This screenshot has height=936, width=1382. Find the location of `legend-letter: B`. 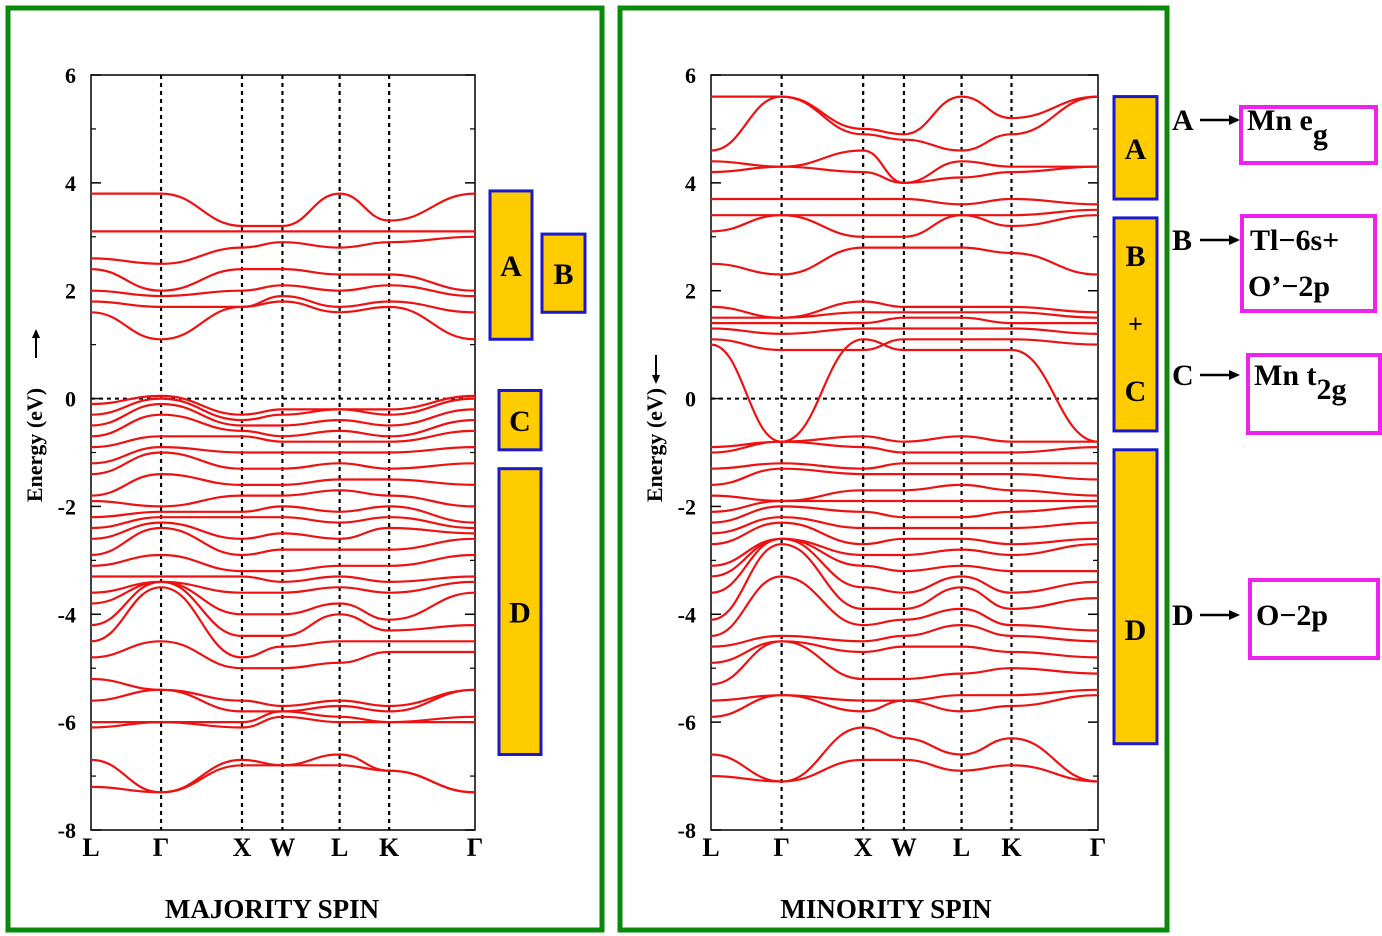

legend-letter: B is located at coordinates (1182, 240).